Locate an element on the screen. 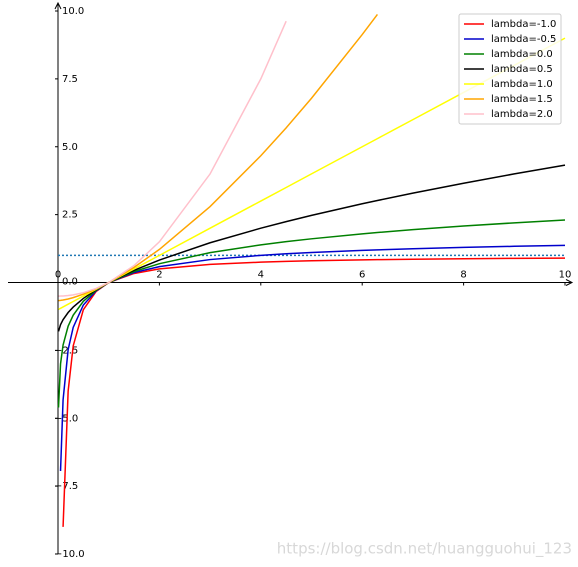 This screenshot has height=567, width=578. y-tick-label: −2.5 is located at coordinates (66, 350).